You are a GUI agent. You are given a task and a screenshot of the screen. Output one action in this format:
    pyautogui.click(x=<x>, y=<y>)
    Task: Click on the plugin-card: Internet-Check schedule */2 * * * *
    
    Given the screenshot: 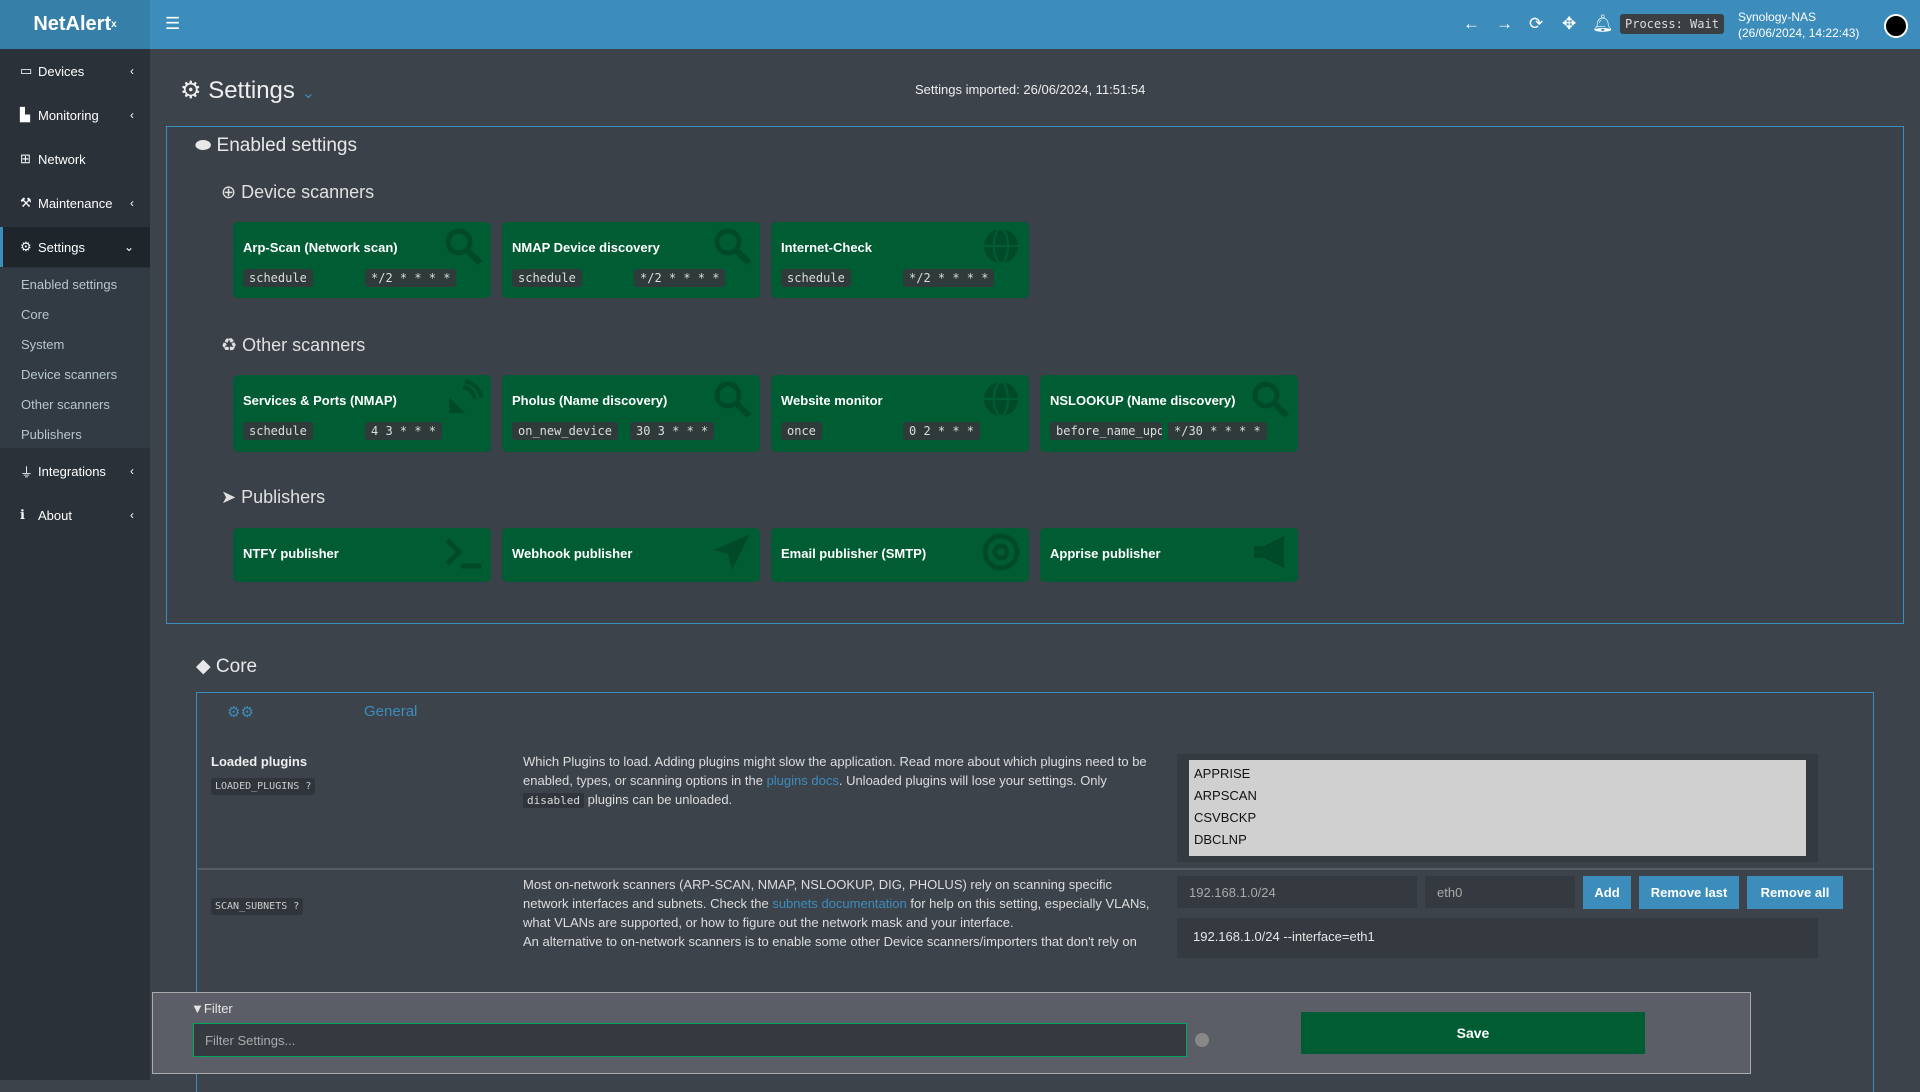 What is the action you would take?
    pyautogui.click(x=900, y=260)
    